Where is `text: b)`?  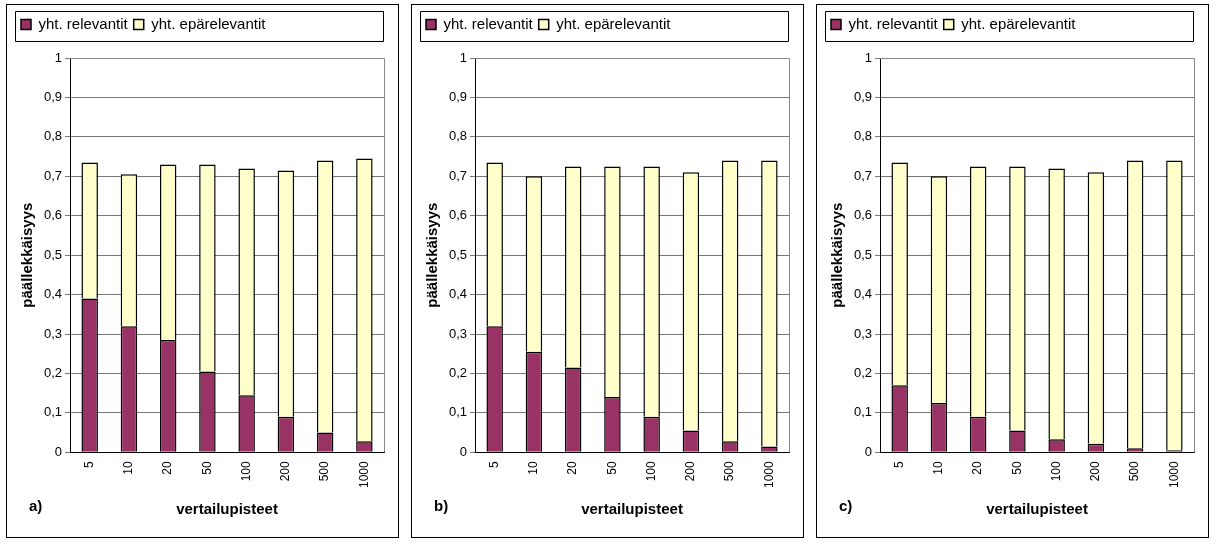 text: b) is located at coordinates (441, 506).